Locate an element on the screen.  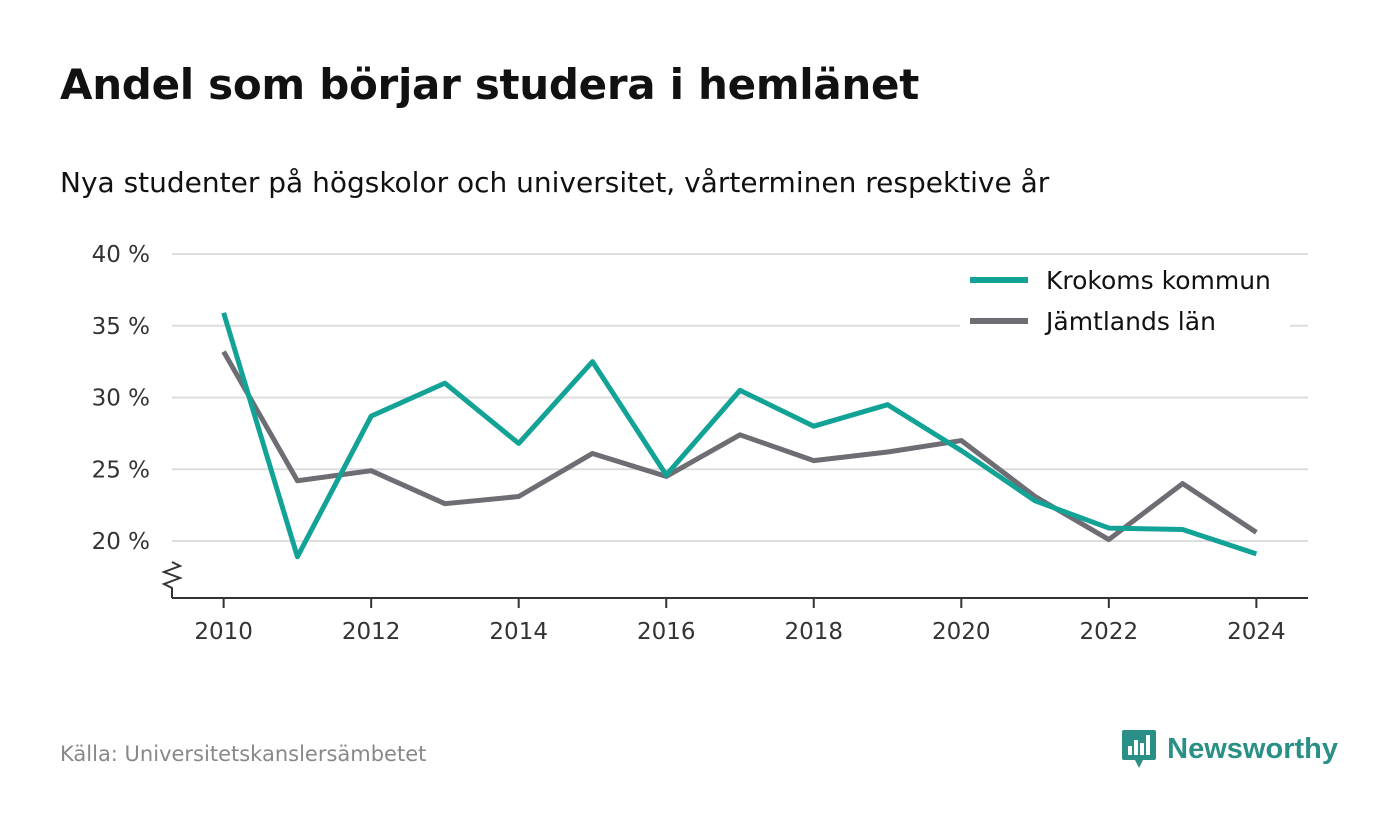
x-tick-label: 2018 is located at coordinates (813, 632).